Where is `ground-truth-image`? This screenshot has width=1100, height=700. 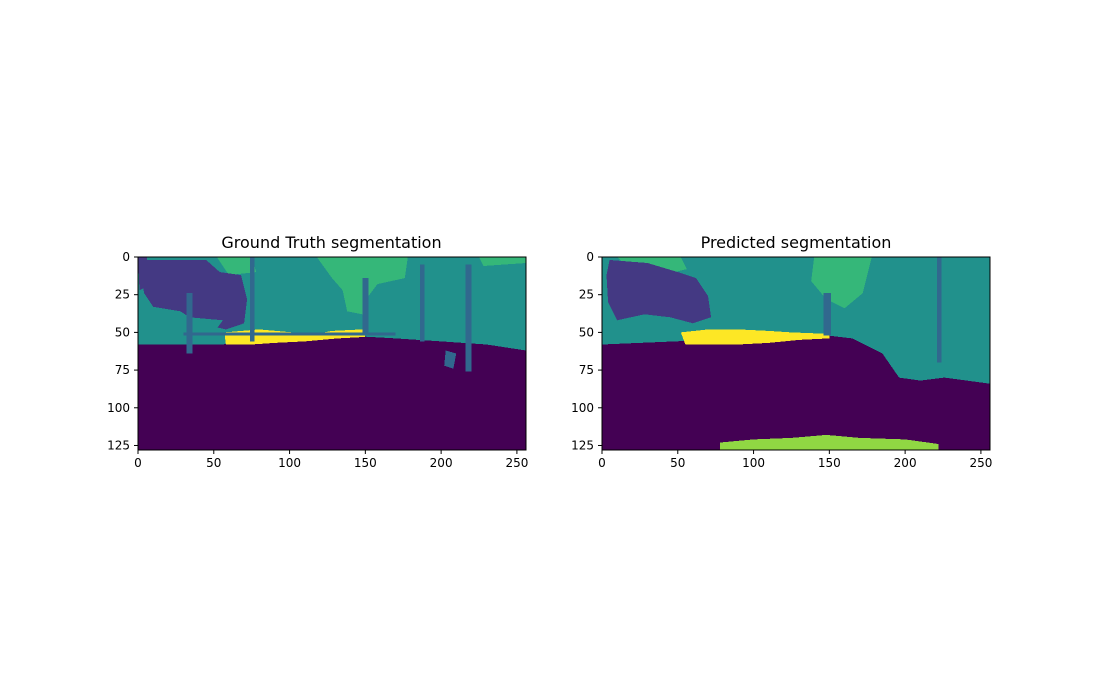
ground-truth-image is located at coordinates (332, 353).